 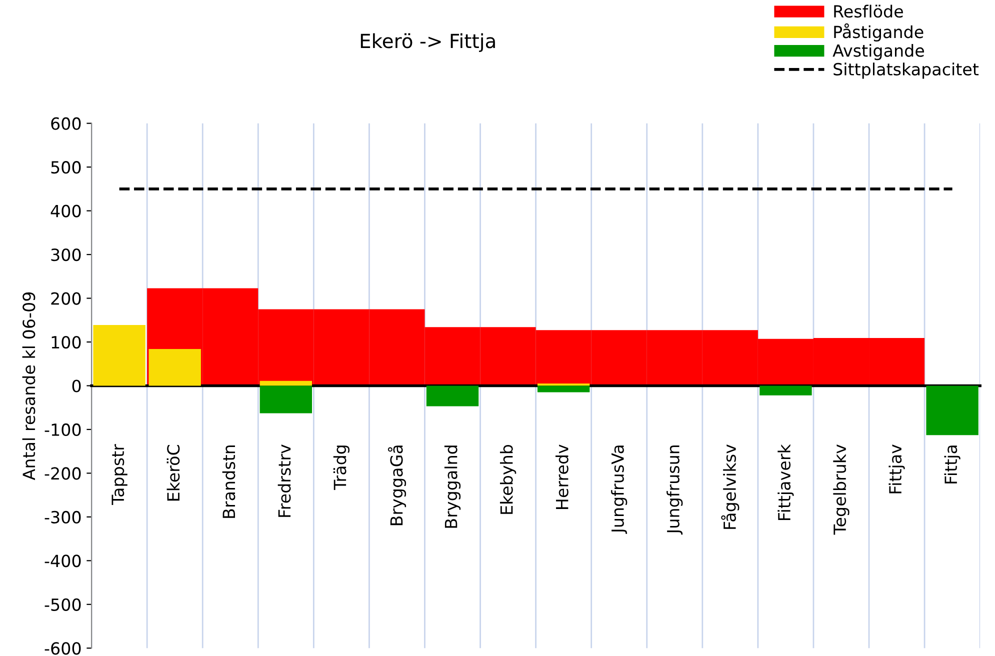 I want to click on x-tick-label: JungfrusVa, so click(x=619, y=490).